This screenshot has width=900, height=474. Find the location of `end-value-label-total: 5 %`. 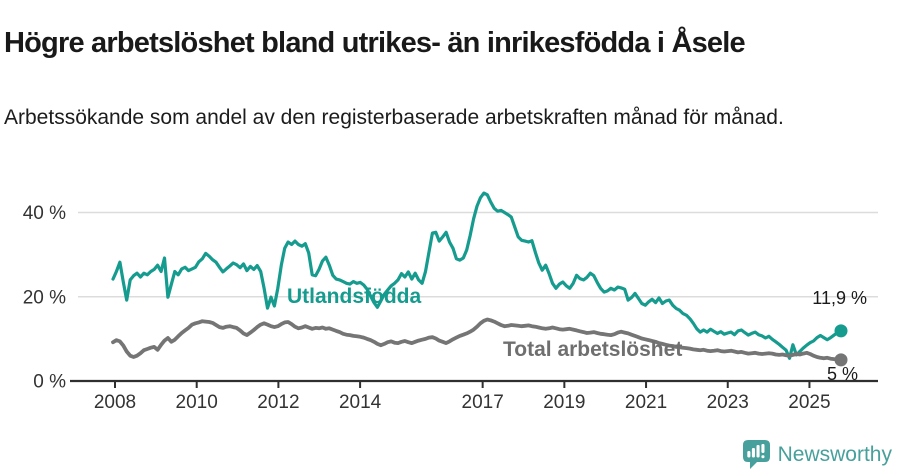

end-value-label-total: 5 % is located at coordinates (842, 374).